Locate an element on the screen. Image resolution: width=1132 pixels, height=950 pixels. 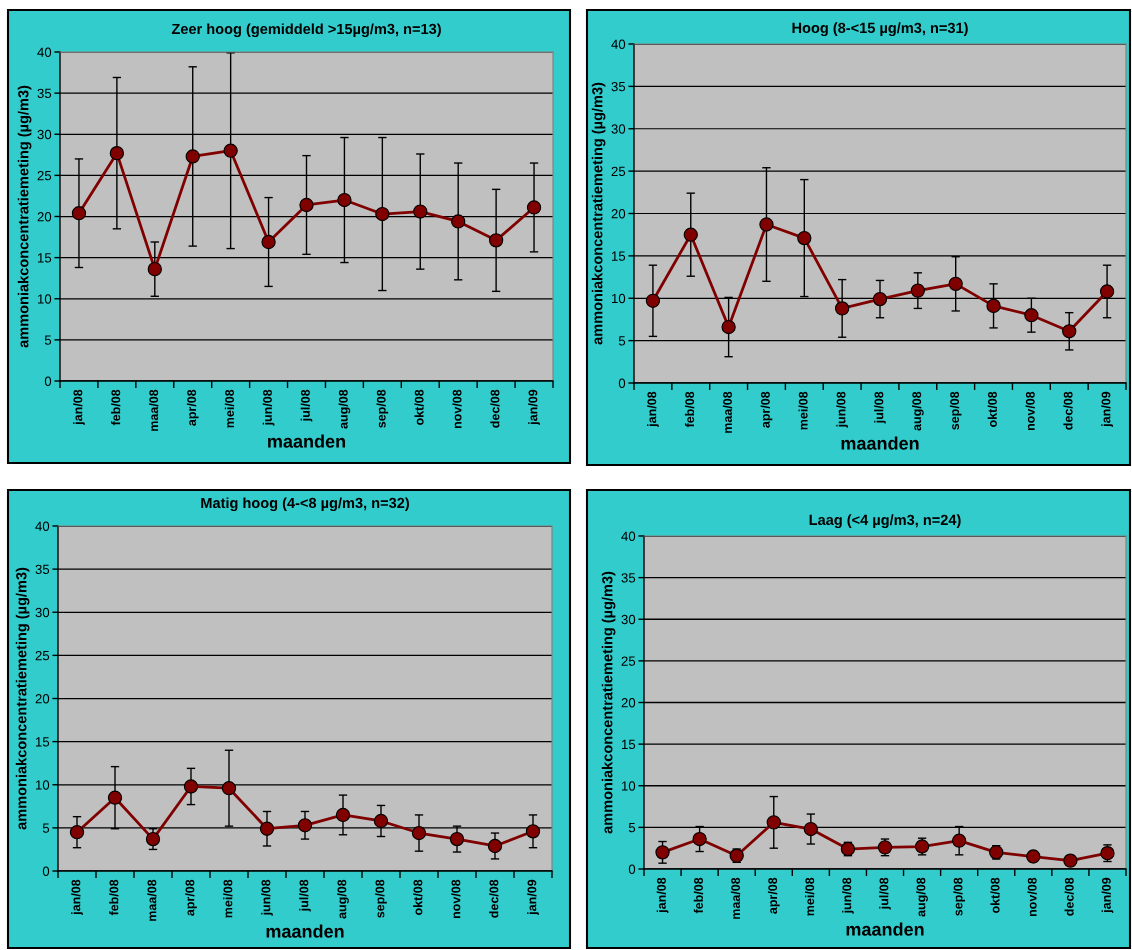
y-tick-label: 35 is located at coordinates (44, 93).